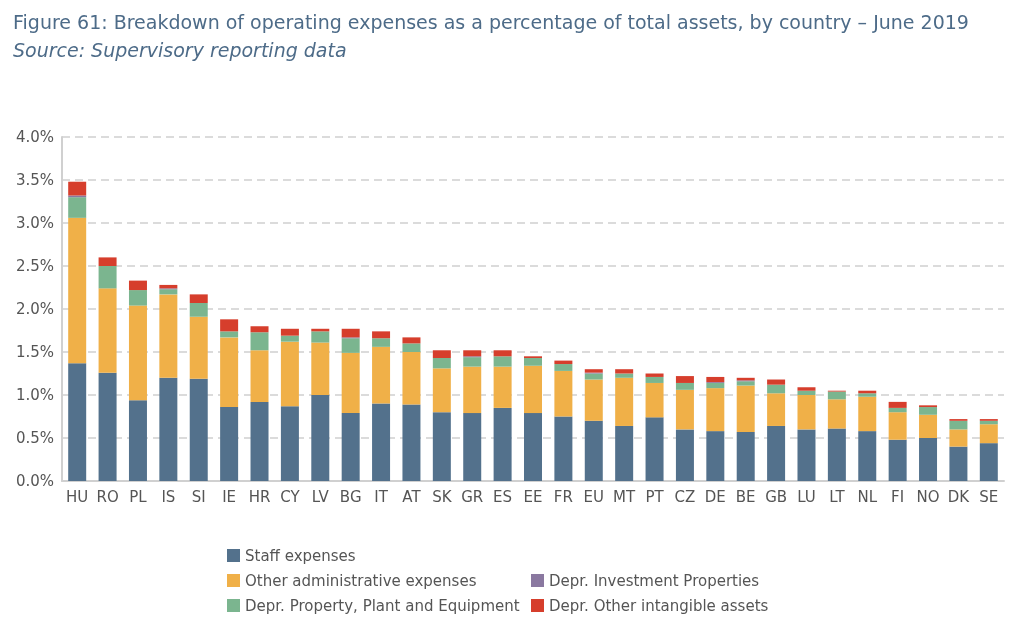 The image size is (1034, 626). What do you see at coordinates (259, 496) in the screenshot?
I see `x-tick-label: HR` at bounding box center [259, 496].